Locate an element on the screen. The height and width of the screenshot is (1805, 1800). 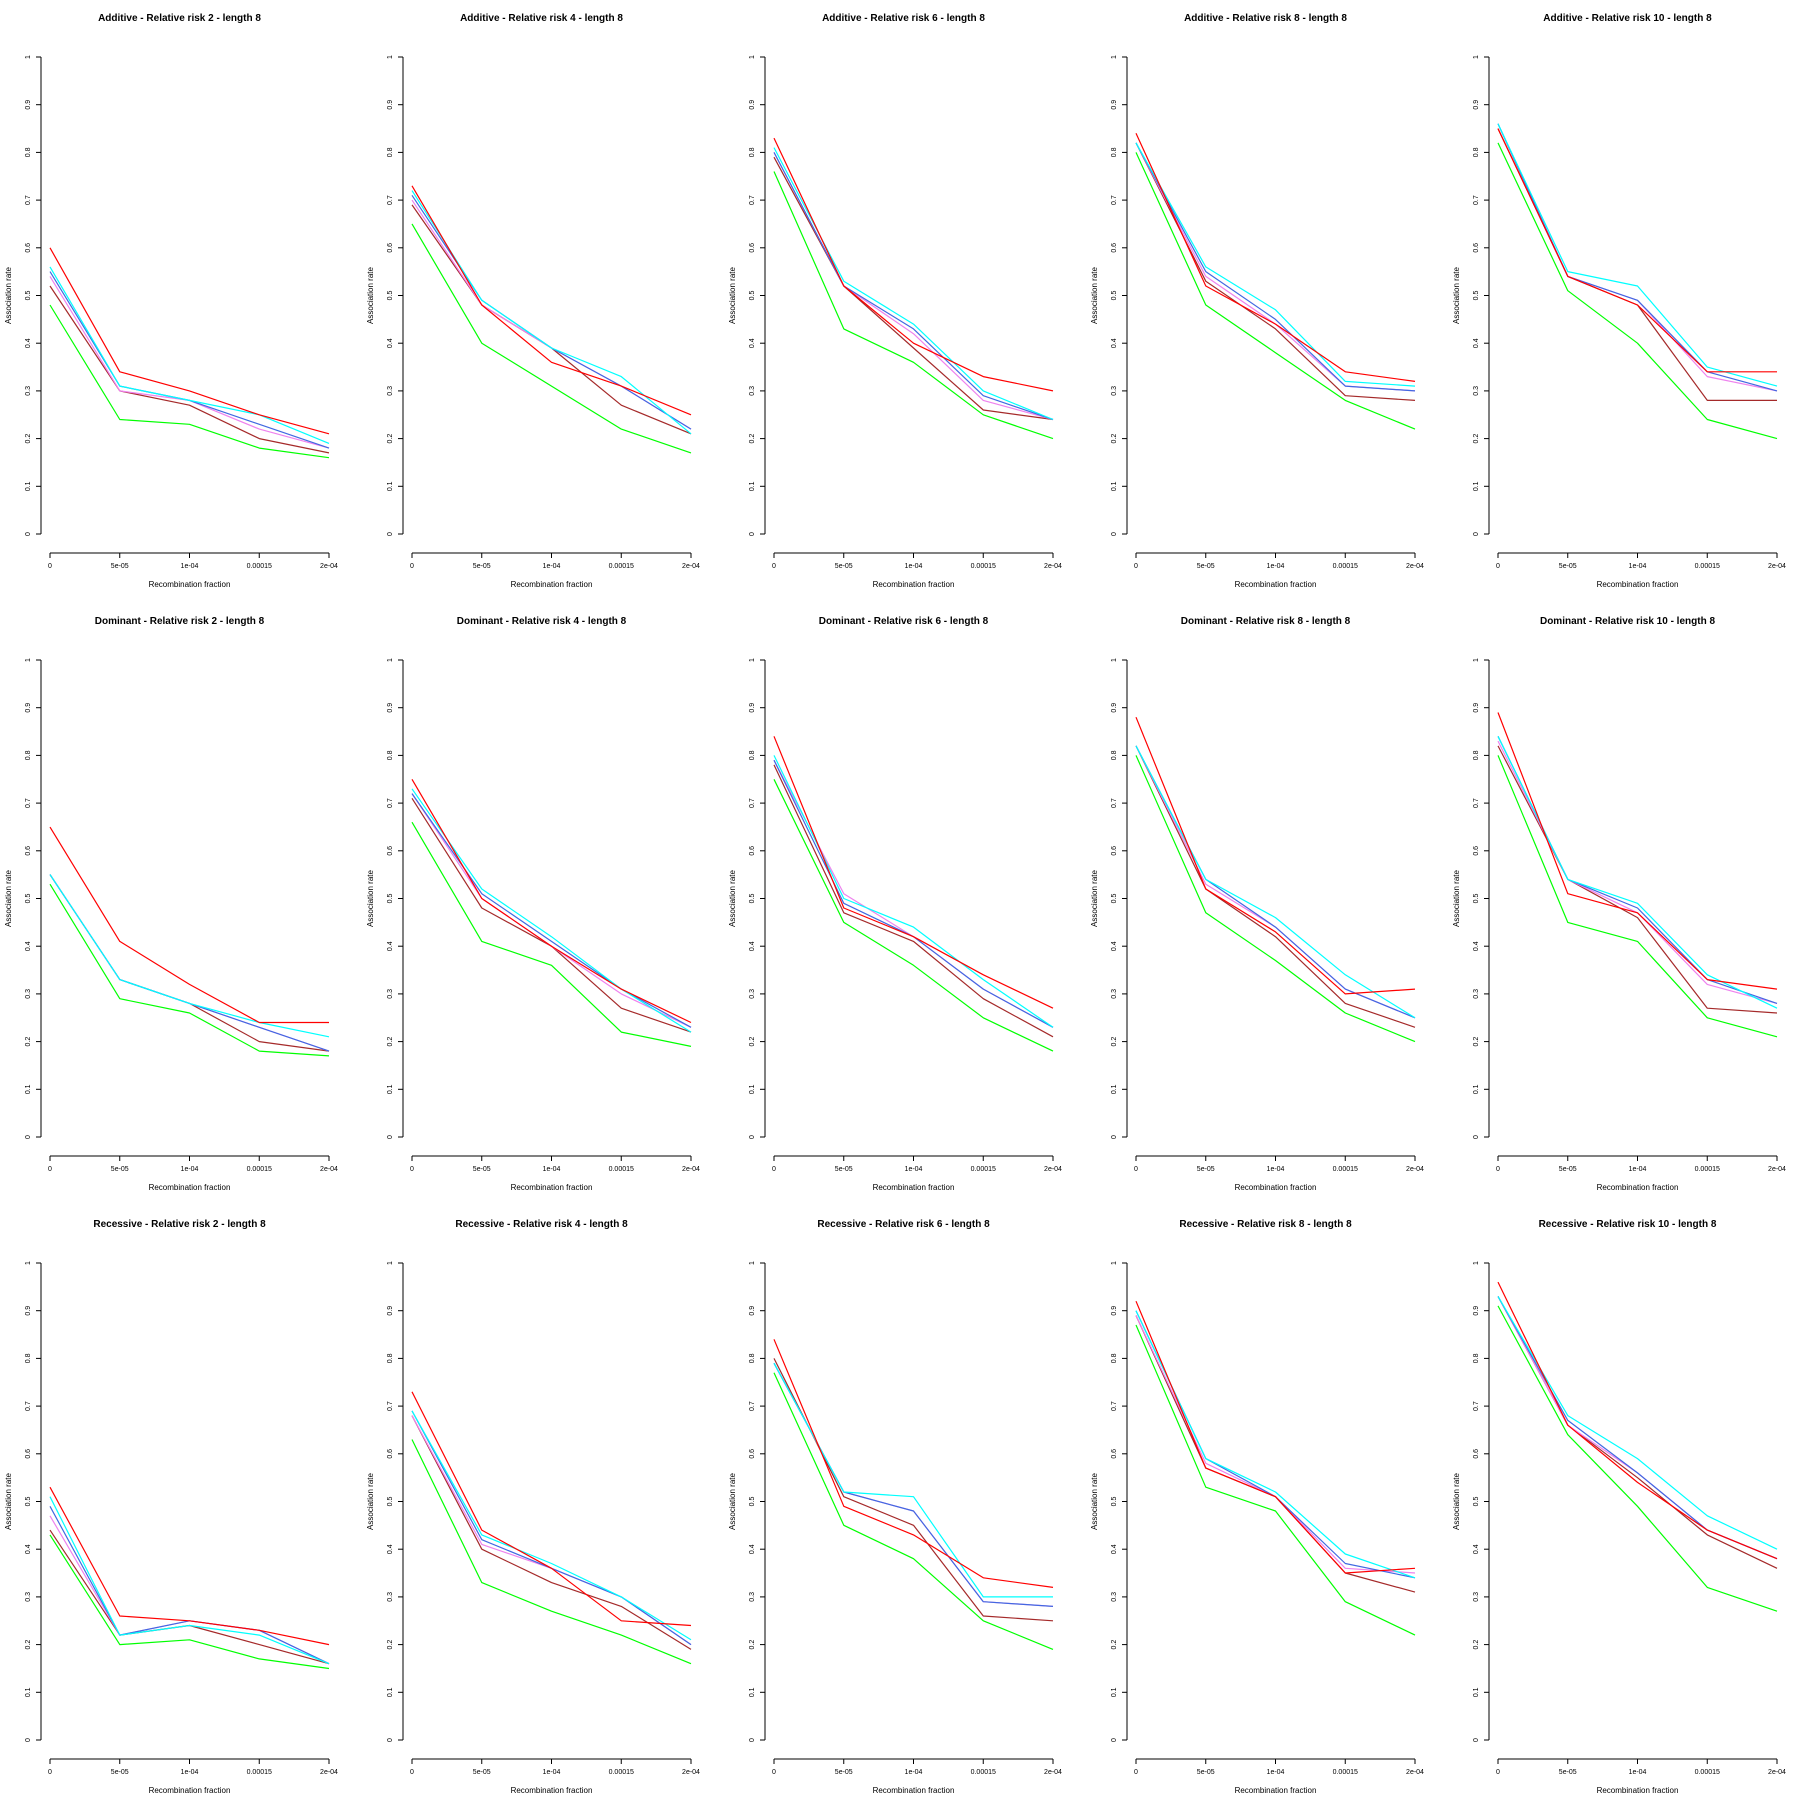
chart-title: Dominant - Relative risk 6 - length 8 is located at coordinates (904, 621).